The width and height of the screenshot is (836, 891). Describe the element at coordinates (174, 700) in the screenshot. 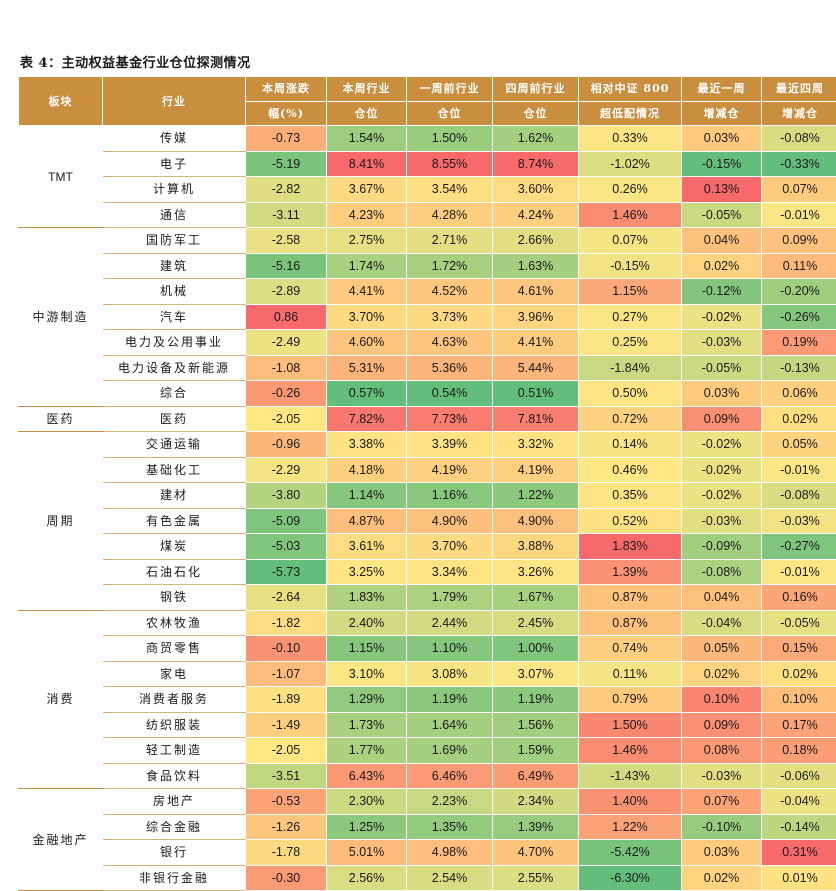

I see `industry-cell: 消费者服务` at that location.